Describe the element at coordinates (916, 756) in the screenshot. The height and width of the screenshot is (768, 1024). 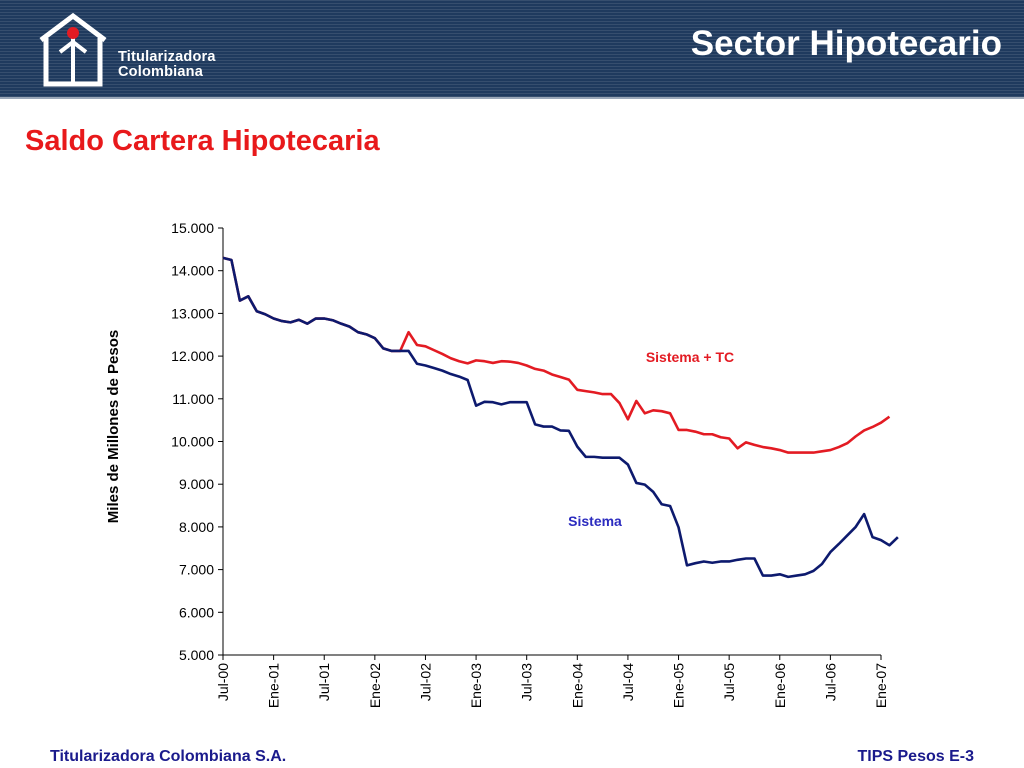
I see `footer-page-label: TIPS Pesos E-3` at that location.